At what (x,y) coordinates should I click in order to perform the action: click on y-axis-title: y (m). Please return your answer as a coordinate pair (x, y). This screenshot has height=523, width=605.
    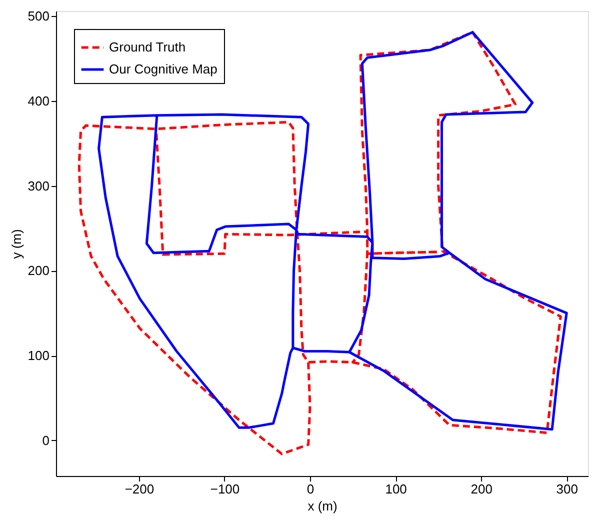
    Looking at the image, I should click on (16, 244).